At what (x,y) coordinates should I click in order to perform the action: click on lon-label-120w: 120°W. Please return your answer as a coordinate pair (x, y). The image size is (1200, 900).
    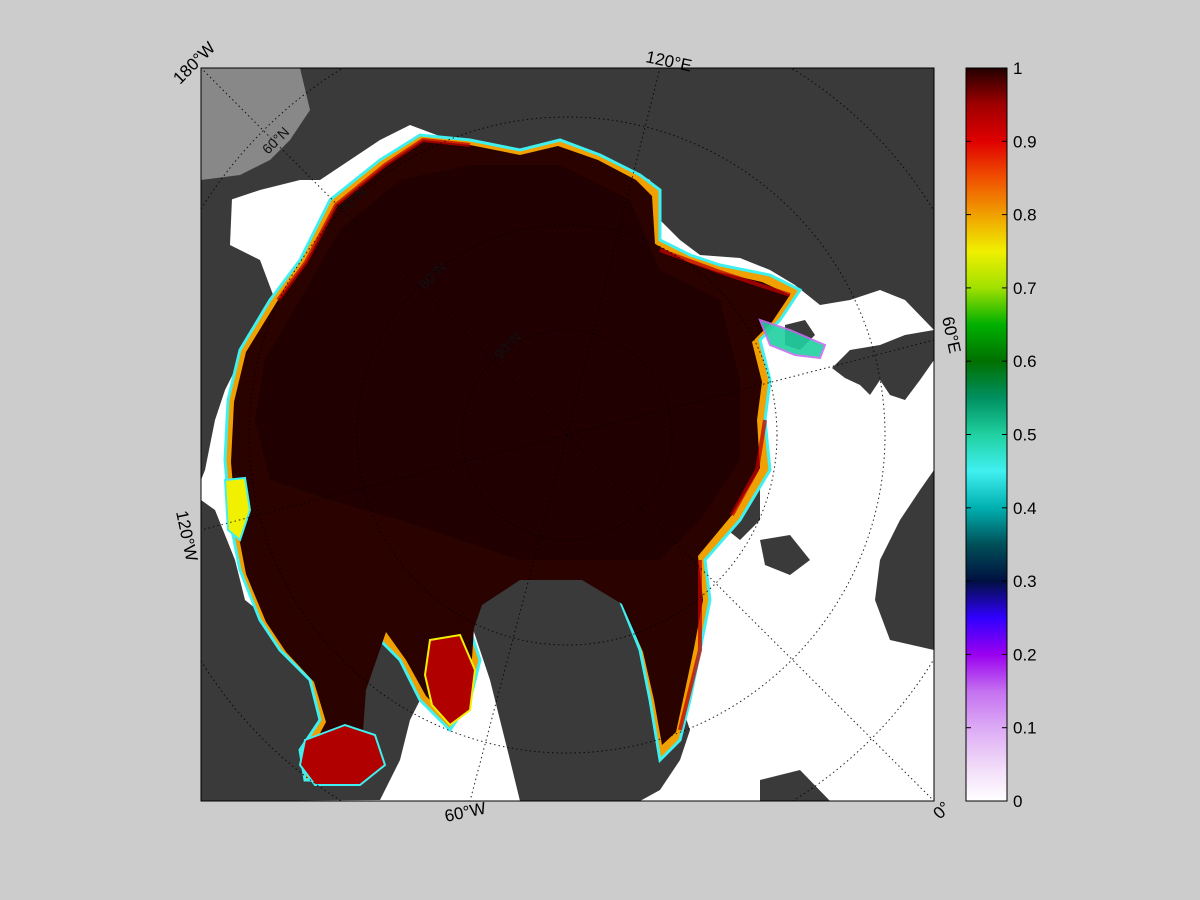
    Looking at the image, I should click on (186, 536).